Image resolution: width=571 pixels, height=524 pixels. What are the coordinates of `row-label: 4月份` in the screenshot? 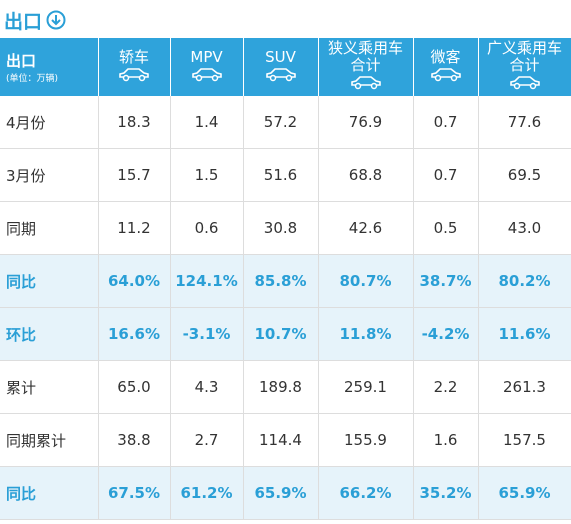 It's located at (49, 122).